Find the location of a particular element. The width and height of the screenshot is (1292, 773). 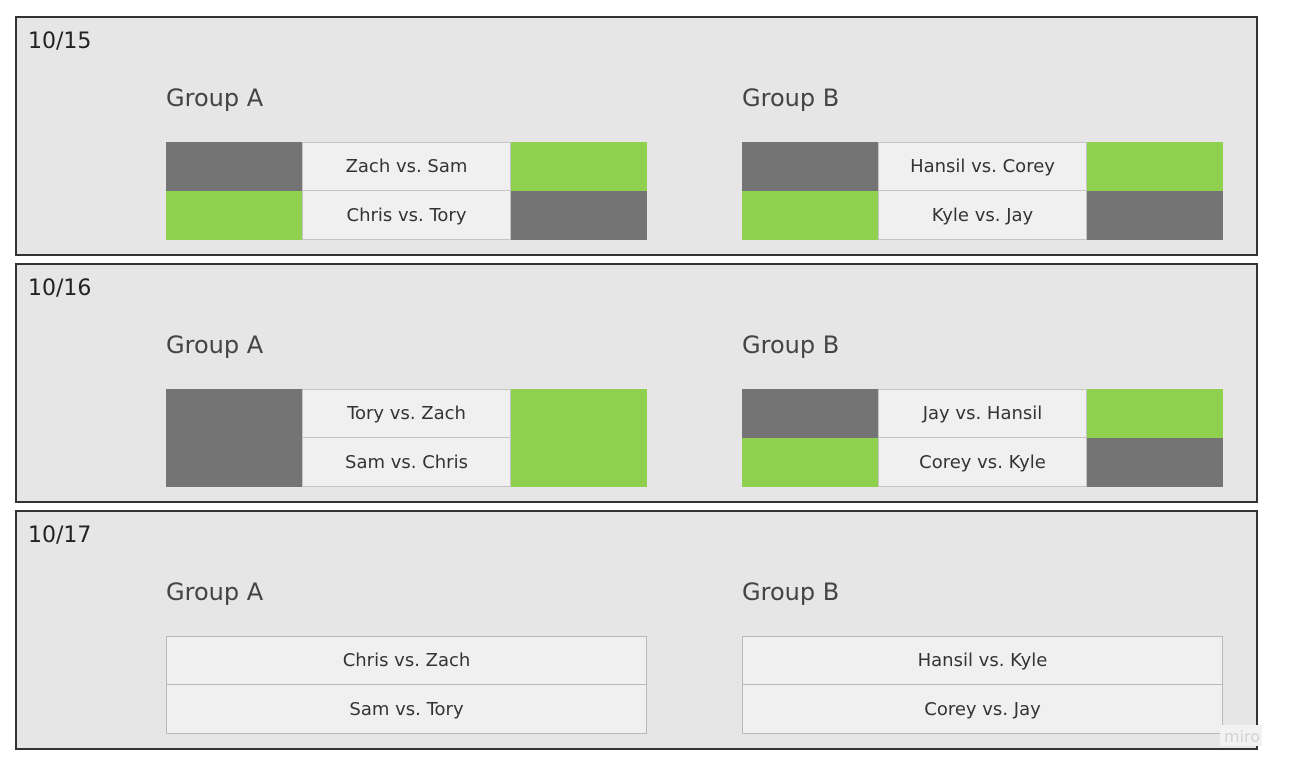

match-row: Kyle vs. Jay is located at coordinates (982, 215).